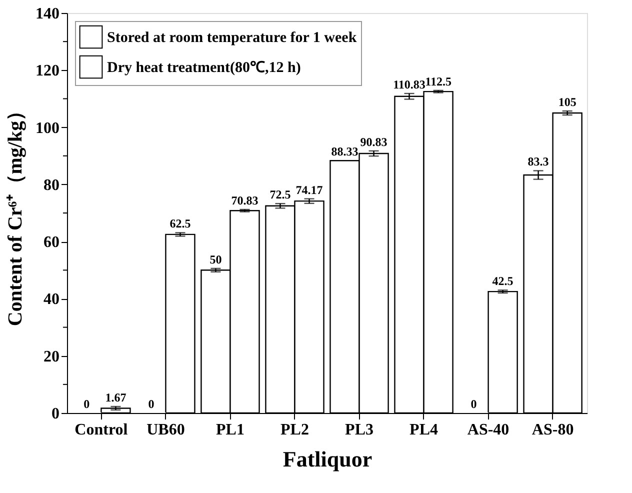 The height and width of the screenshot is (493, 632). I want to click on data-label: 50, so click(216, 259).